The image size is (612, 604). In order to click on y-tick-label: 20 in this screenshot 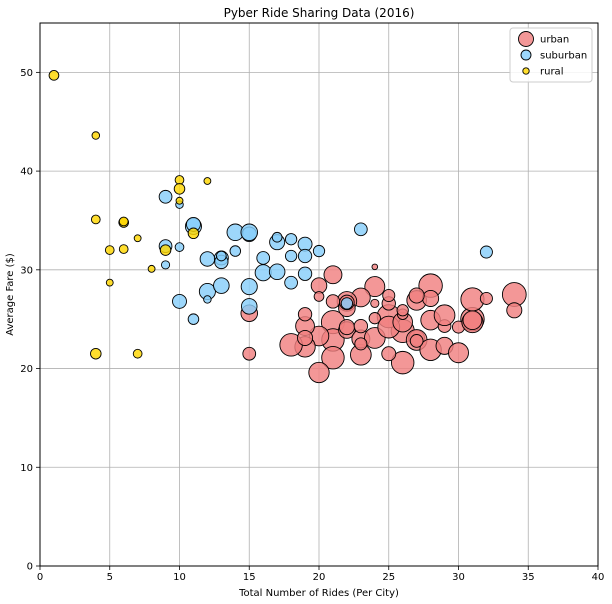, I will do `click(26, 369)`.